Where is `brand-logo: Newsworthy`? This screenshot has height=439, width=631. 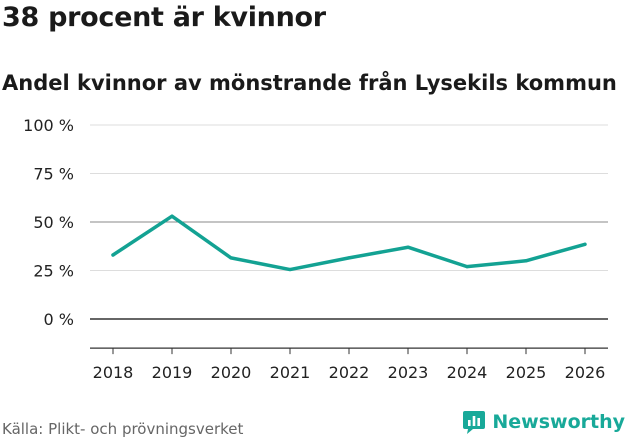 brand-logo: Newsworthy is located at coordinates (543, 422).